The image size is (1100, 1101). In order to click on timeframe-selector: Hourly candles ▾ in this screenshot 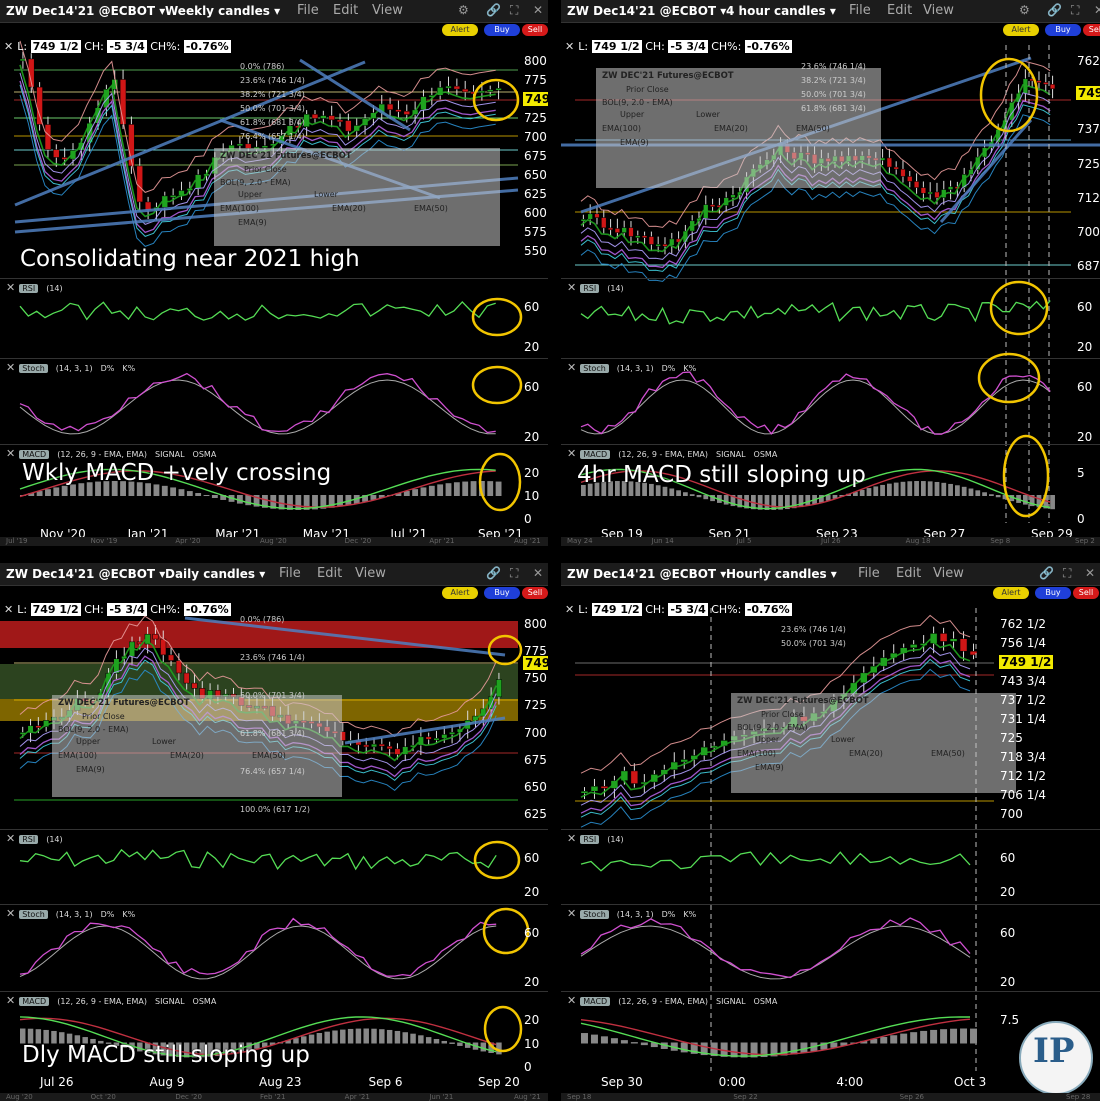, I will do `click(781, 574)`.